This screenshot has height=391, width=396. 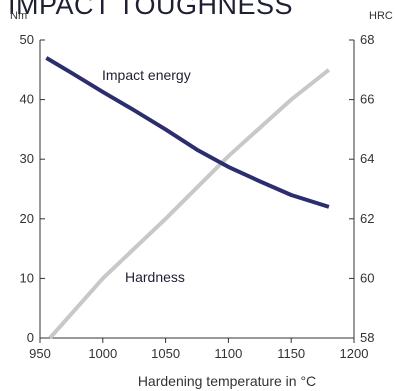 What do you see at coordinates (367, 39) in the screenshot?
I see `y-right-tick-label: 68` at bounding box center [367, 39].